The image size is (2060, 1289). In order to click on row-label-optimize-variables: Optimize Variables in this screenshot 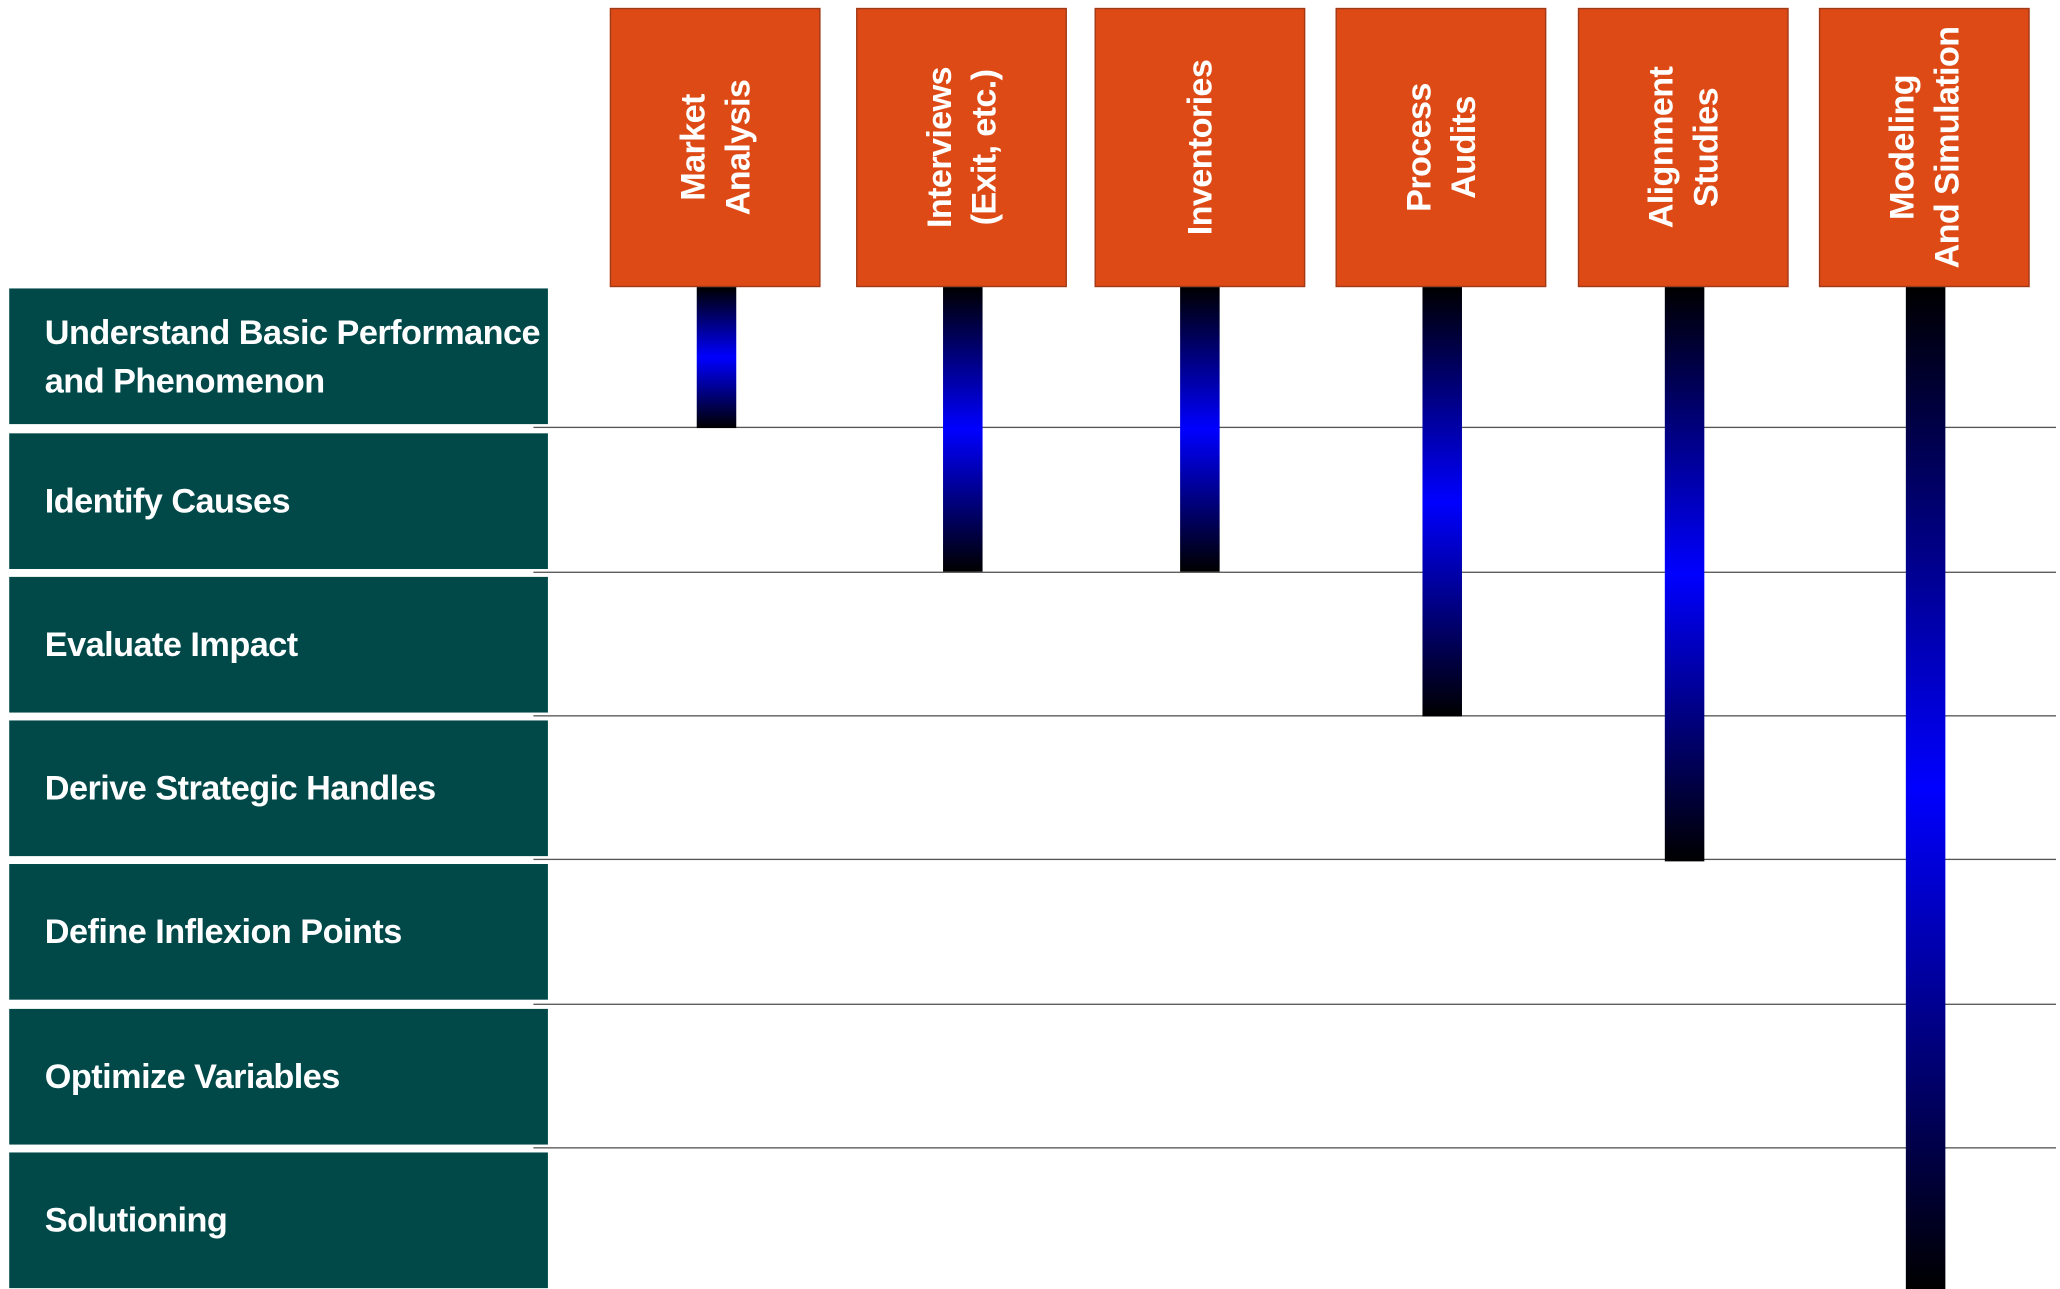, I will do `click(192, 1076)`.